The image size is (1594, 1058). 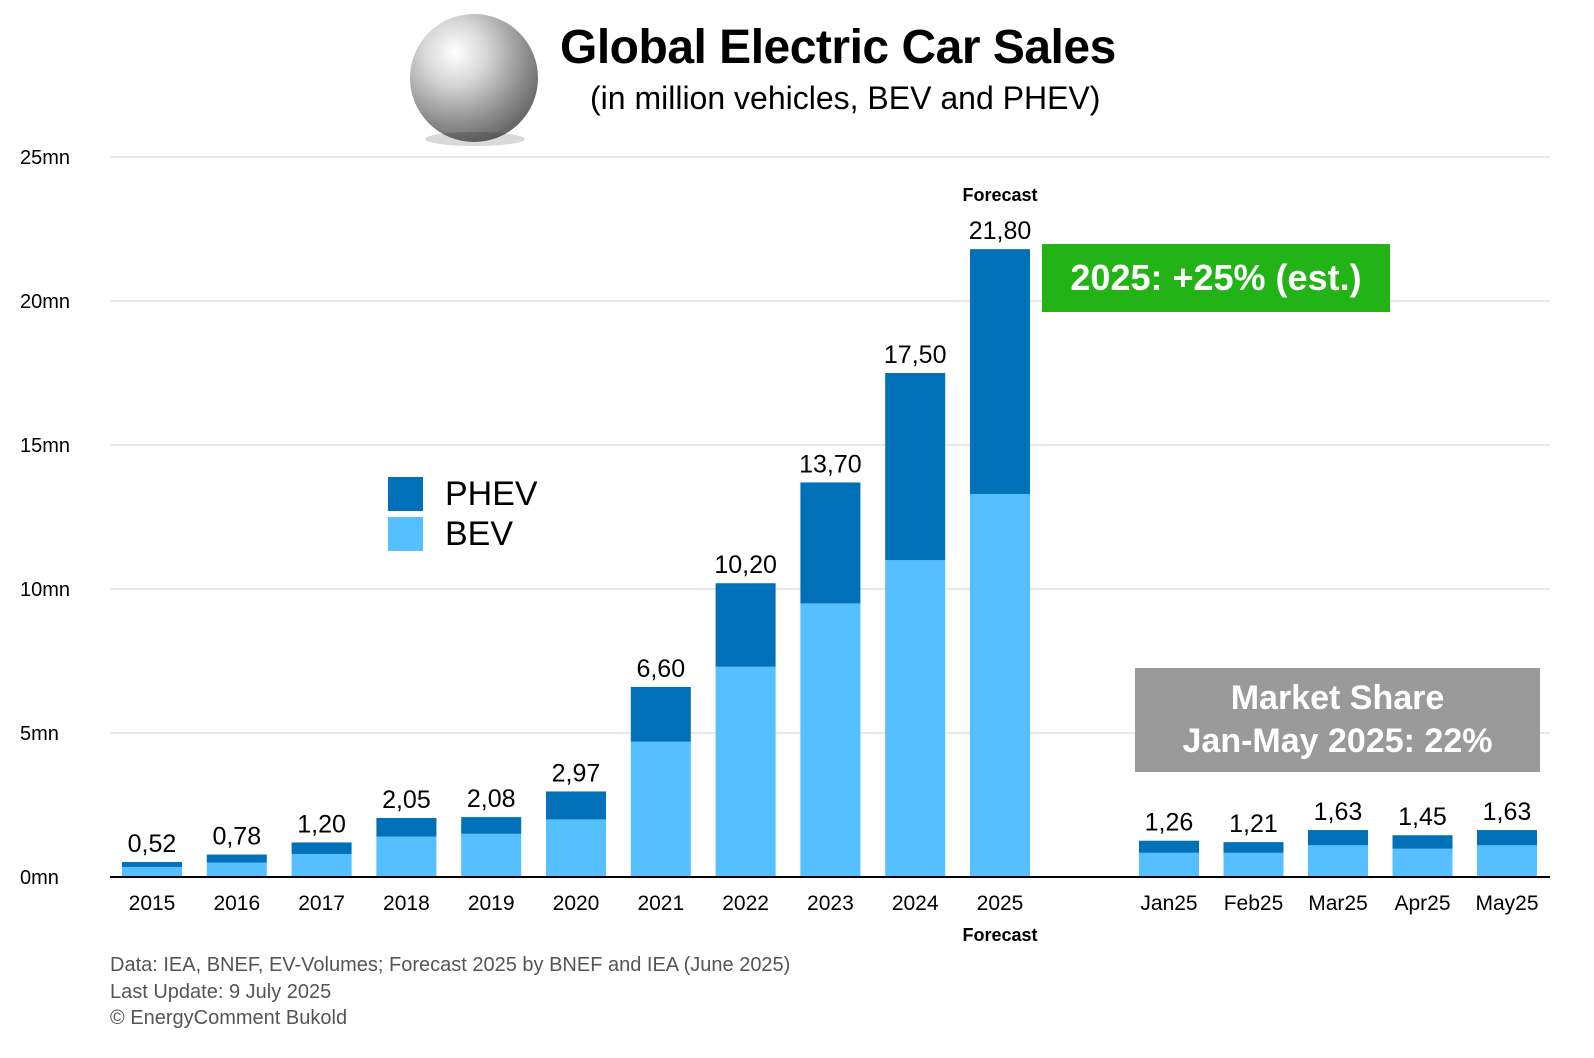 What do you see at coordinates (45, 302) in the screenshot?
I see `y-tick-label: 20mn` at bounding box center [45, 302].